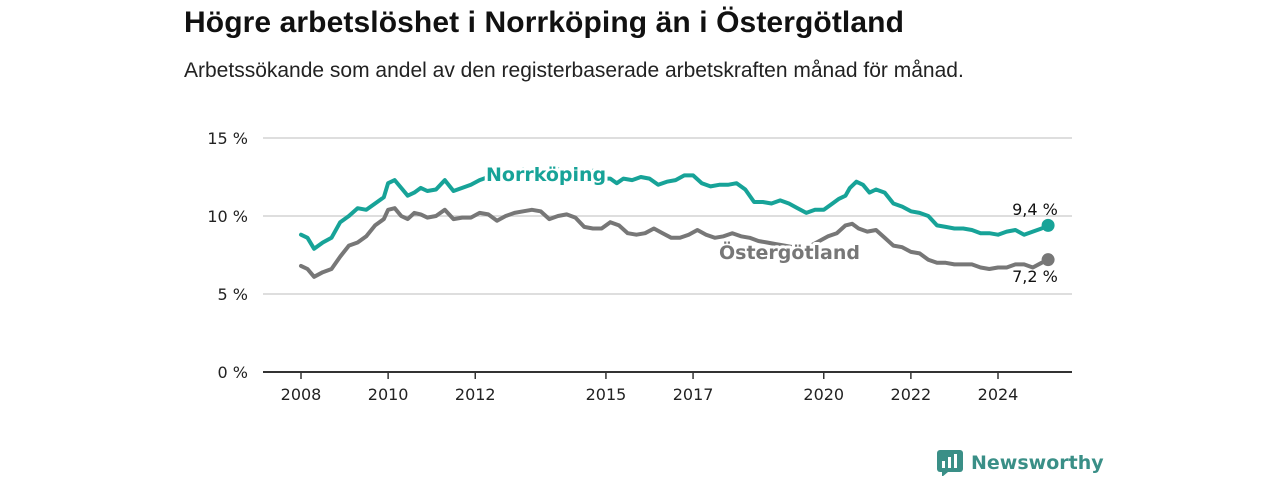 This screenshot has height=480, width=1280. Describe the element at coordinates (546, 175) in the screenshot. I see `series-label: Norrköping` at that location.